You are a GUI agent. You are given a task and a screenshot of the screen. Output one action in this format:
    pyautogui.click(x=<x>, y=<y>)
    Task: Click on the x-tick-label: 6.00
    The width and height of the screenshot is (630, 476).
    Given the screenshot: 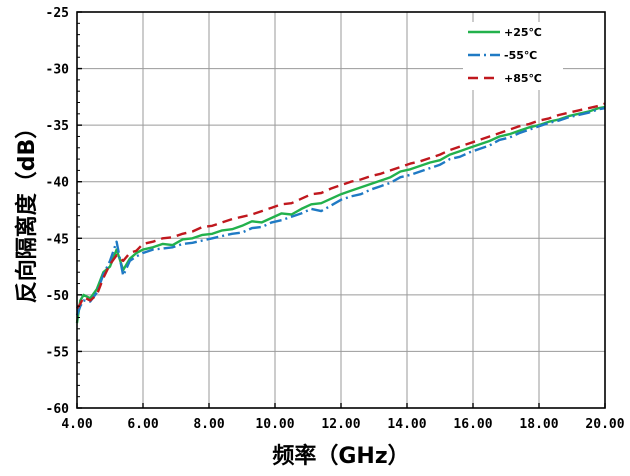 What is the action you would take?
    pyautogui.click(x=142, y=424)
    